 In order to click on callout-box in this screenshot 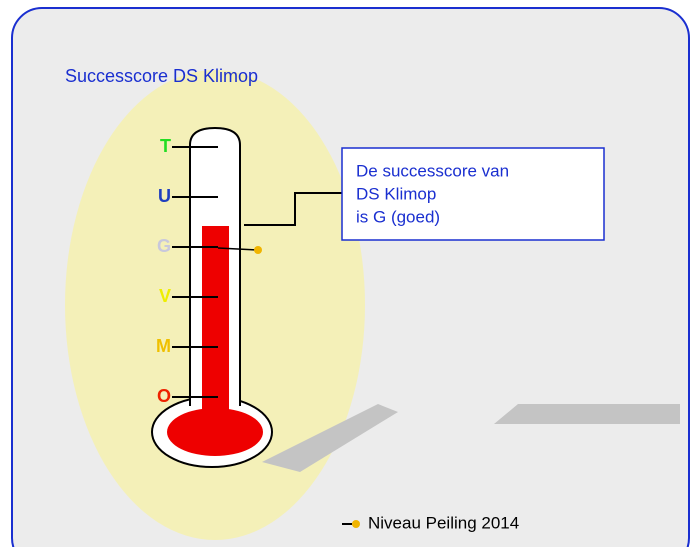, I will do `click(473, 194)`.